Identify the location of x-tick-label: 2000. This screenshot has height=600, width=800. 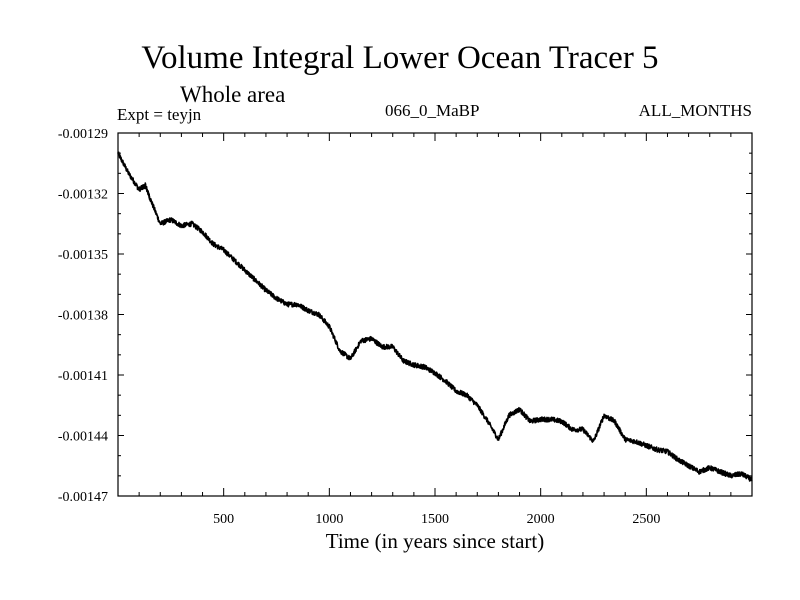
(541, 519).